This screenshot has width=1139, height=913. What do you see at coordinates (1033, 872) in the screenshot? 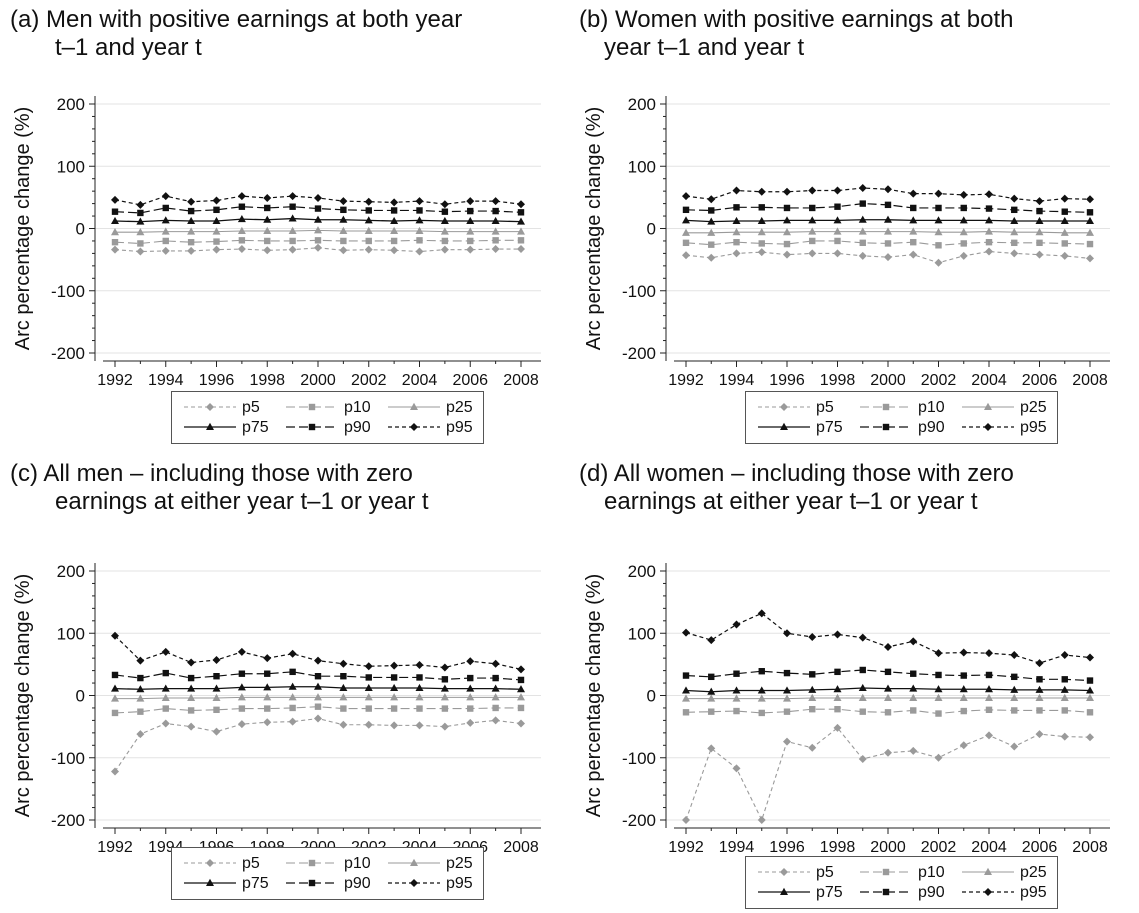
I see `legend-label: p25` at bounding box center [1033, 872].